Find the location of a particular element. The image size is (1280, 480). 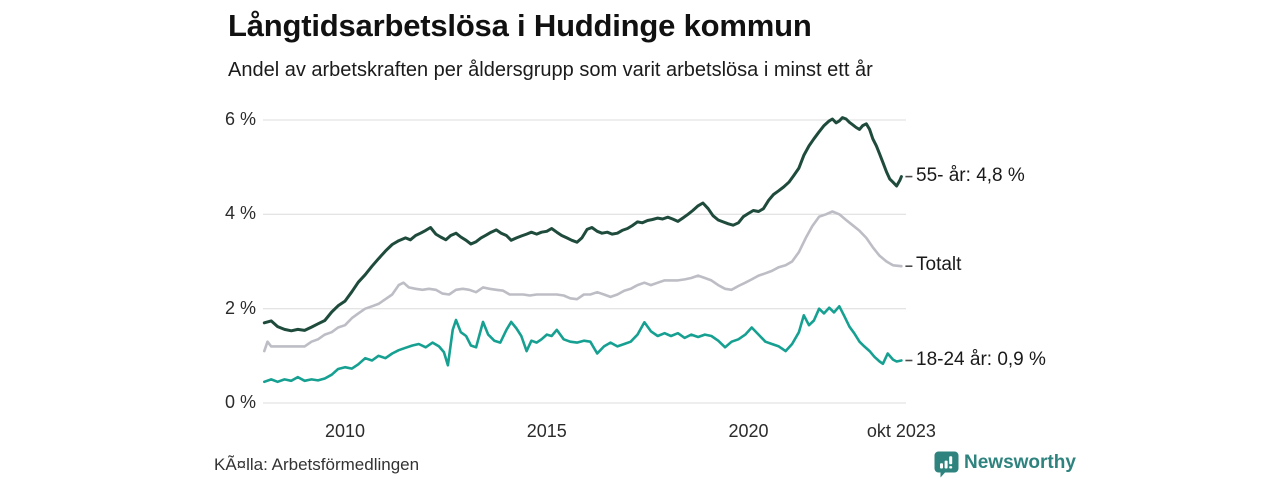

x-axis-tick-label: 2010 is located at coordinates (345, 431).